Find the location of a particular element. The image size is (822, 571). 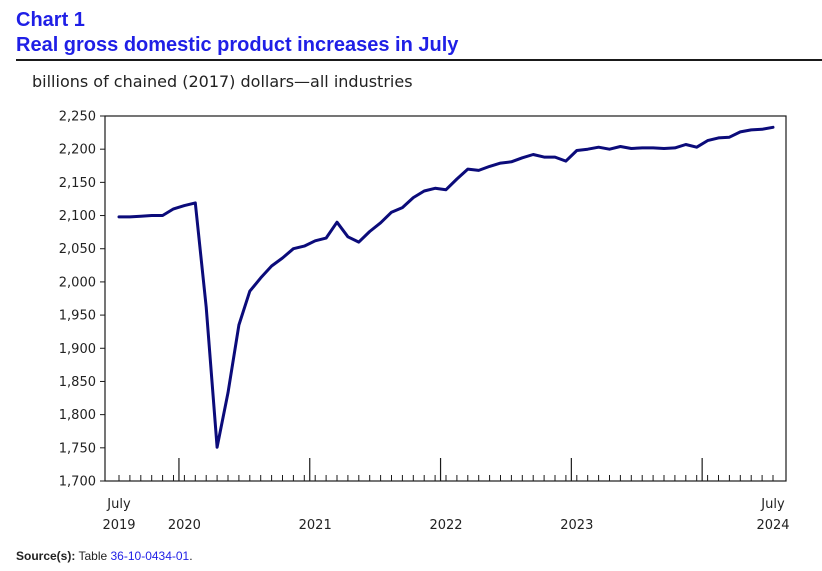

y-tick-label: 1,700 is located at coordinates (77, 482).